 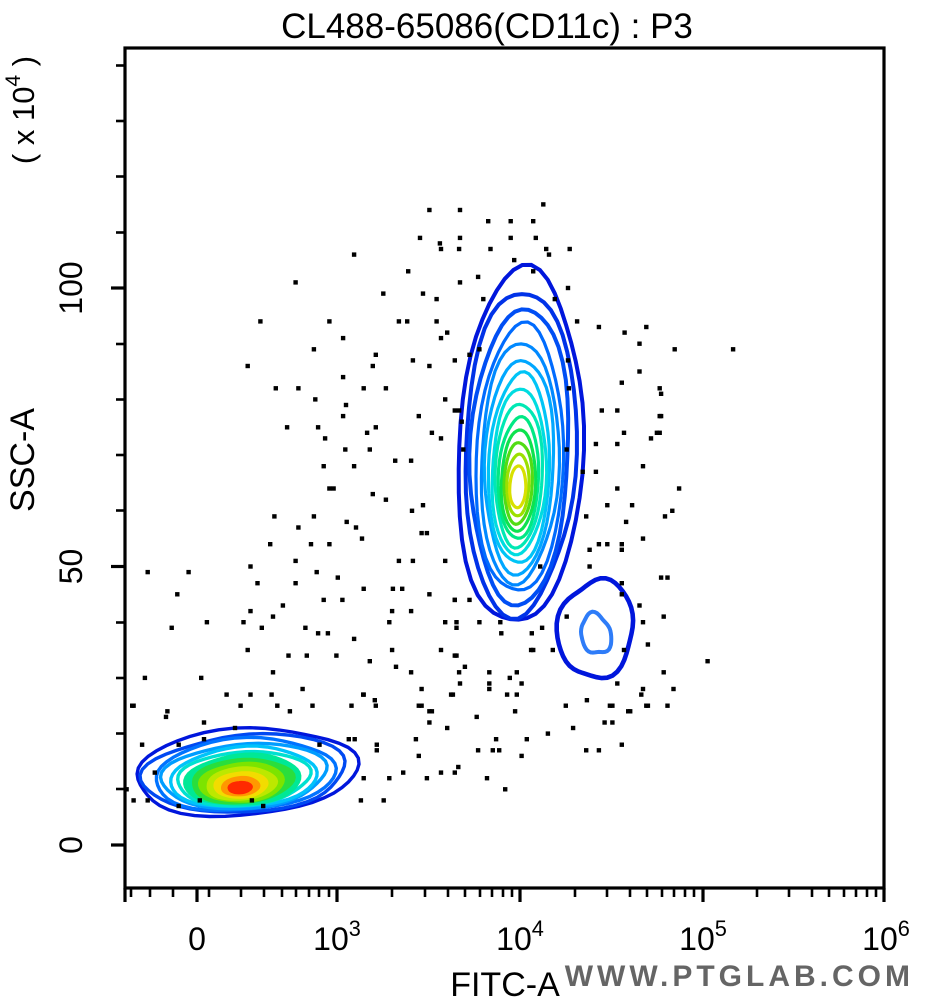 I want to click on plot-title: CL488-65086(CD11c) : P3, so click(x=487, y=26).